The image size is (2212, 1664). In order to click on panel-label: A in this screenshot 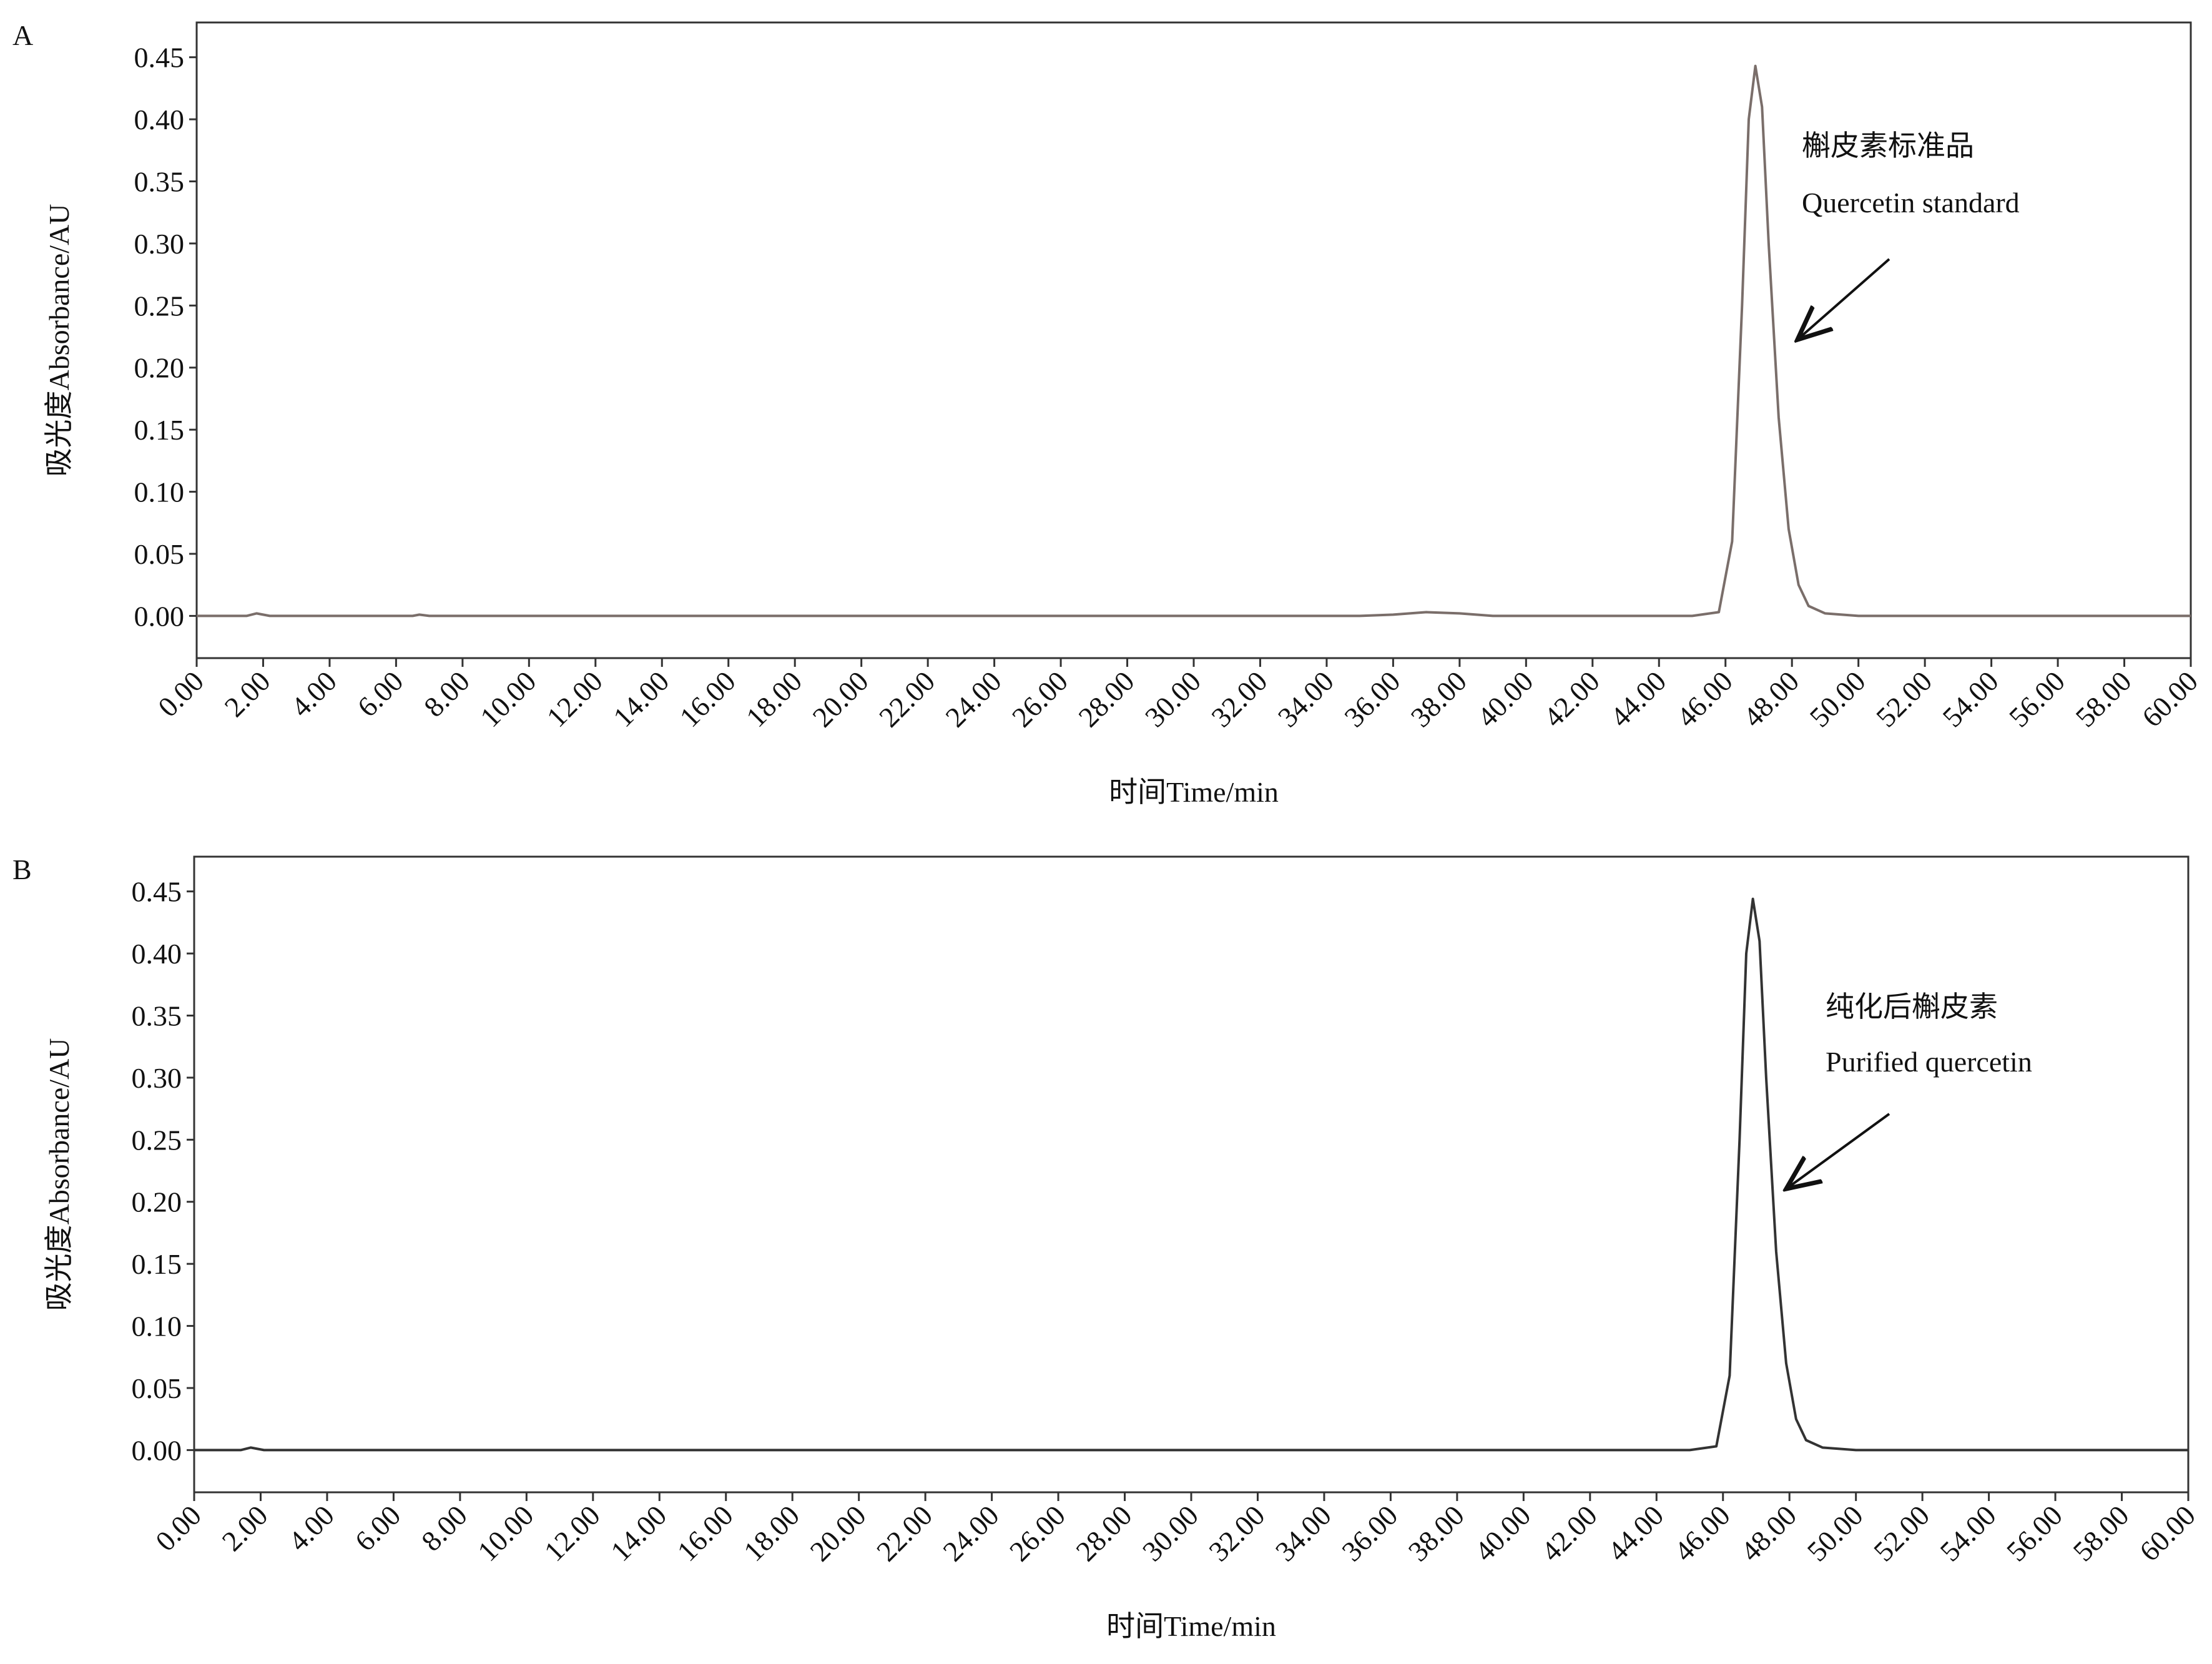, I will do `click(22, 35)`.